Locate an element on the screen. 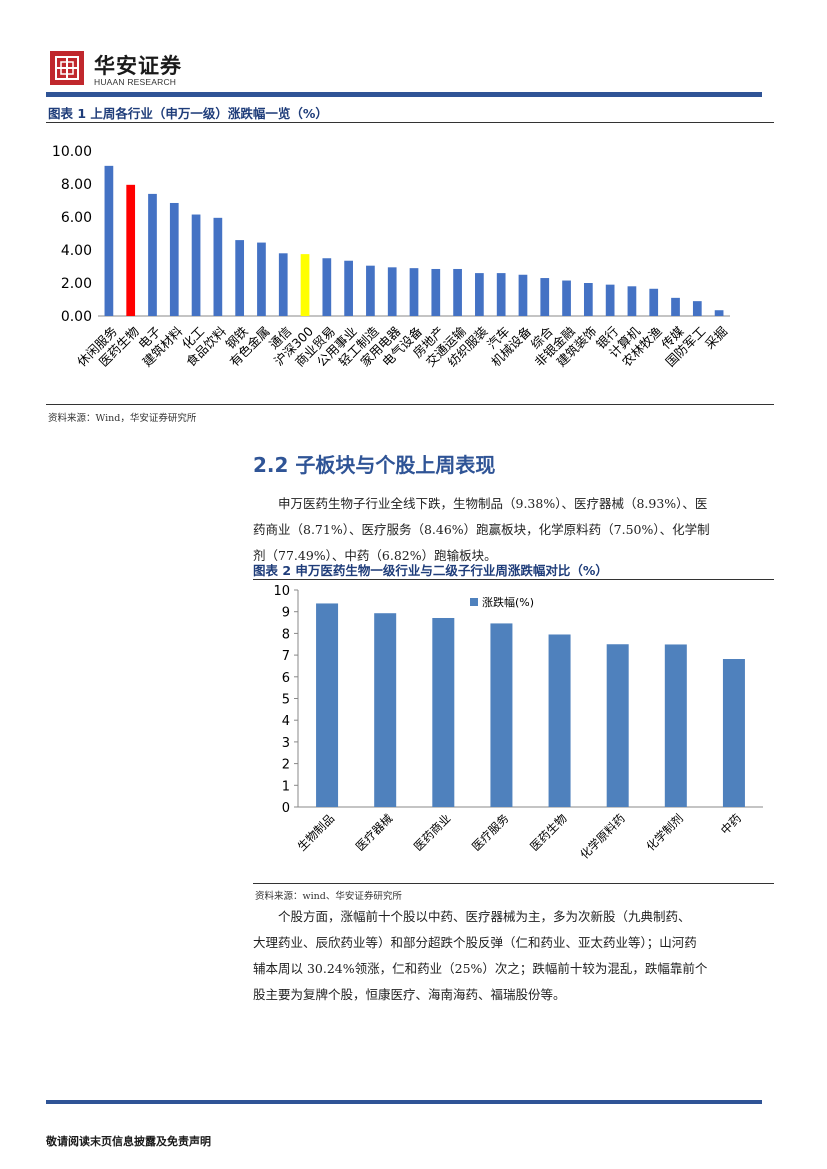  figure2-bottom-rule is located at coordinates (513, 883).